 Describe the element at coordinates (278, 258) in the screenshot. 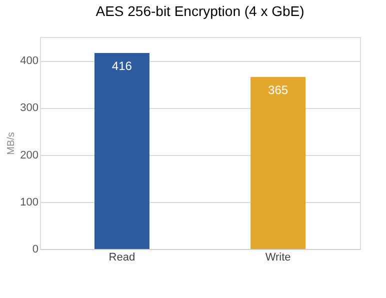

I see `x-tick-label: Write` at that location.